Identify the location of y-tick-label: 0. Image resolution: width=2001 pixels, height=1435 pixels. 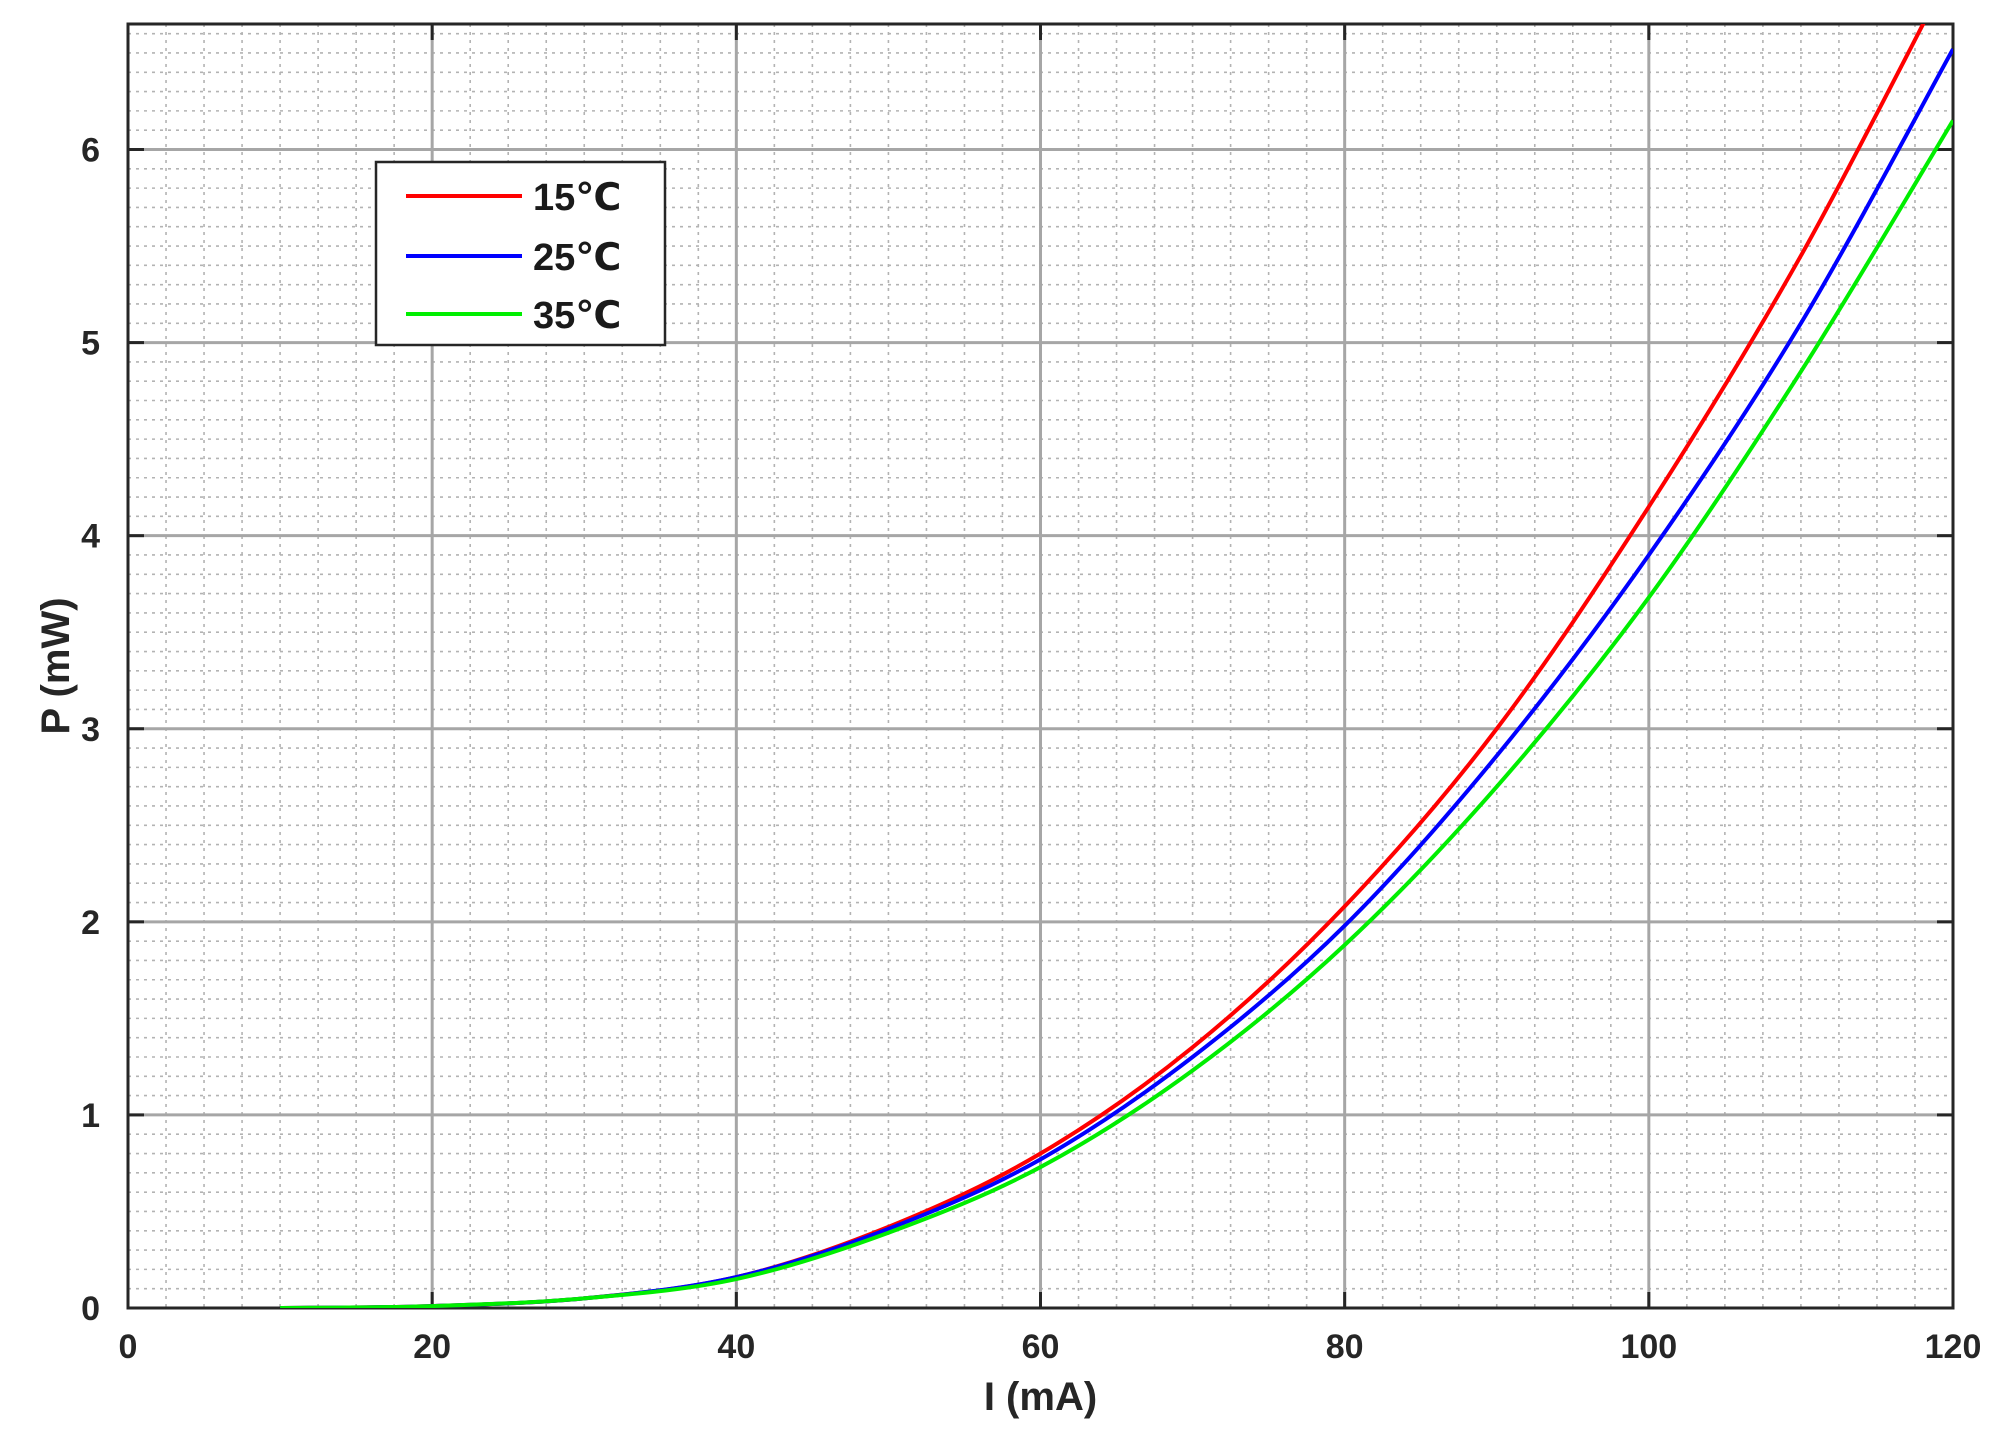
(90, 1309).